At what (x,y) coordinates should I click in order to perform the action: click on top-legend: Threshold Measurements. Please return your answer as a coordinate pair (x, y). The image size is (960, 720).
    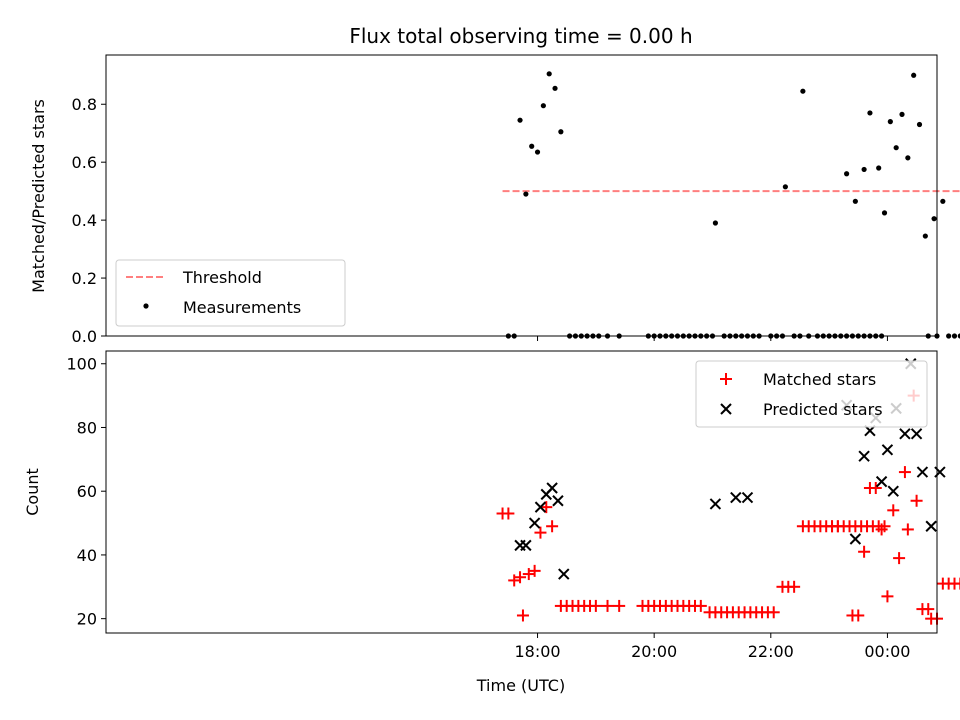
    Looking at the image, I should click on (230, 293).